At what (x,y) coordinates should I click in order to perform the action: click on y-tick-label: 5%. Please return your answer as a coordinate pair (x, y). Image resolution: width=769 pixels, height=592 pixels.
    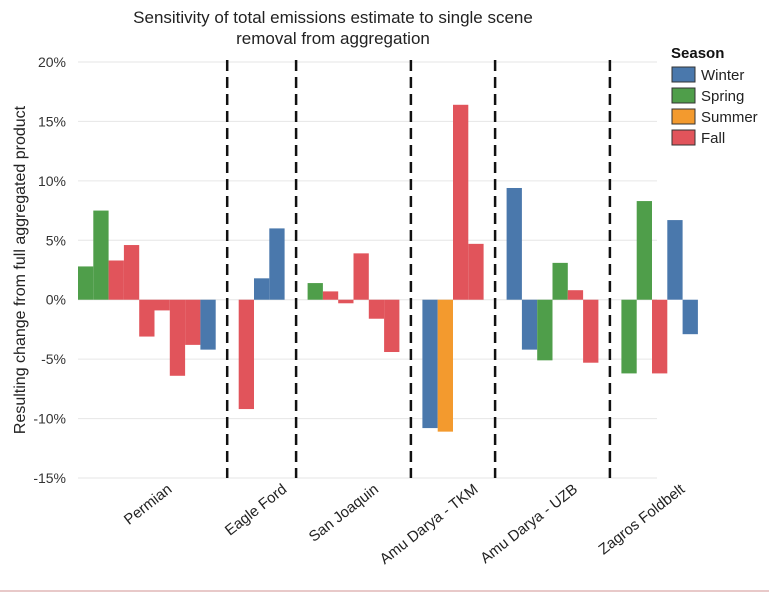
    Looking at the image, I should click on (56, 240).